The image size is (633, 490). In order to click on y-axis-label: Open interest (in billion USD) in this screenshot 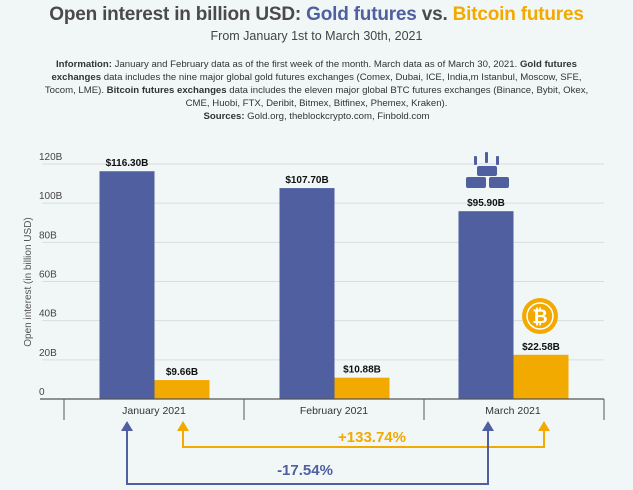, I will do `click(28, 282)`.